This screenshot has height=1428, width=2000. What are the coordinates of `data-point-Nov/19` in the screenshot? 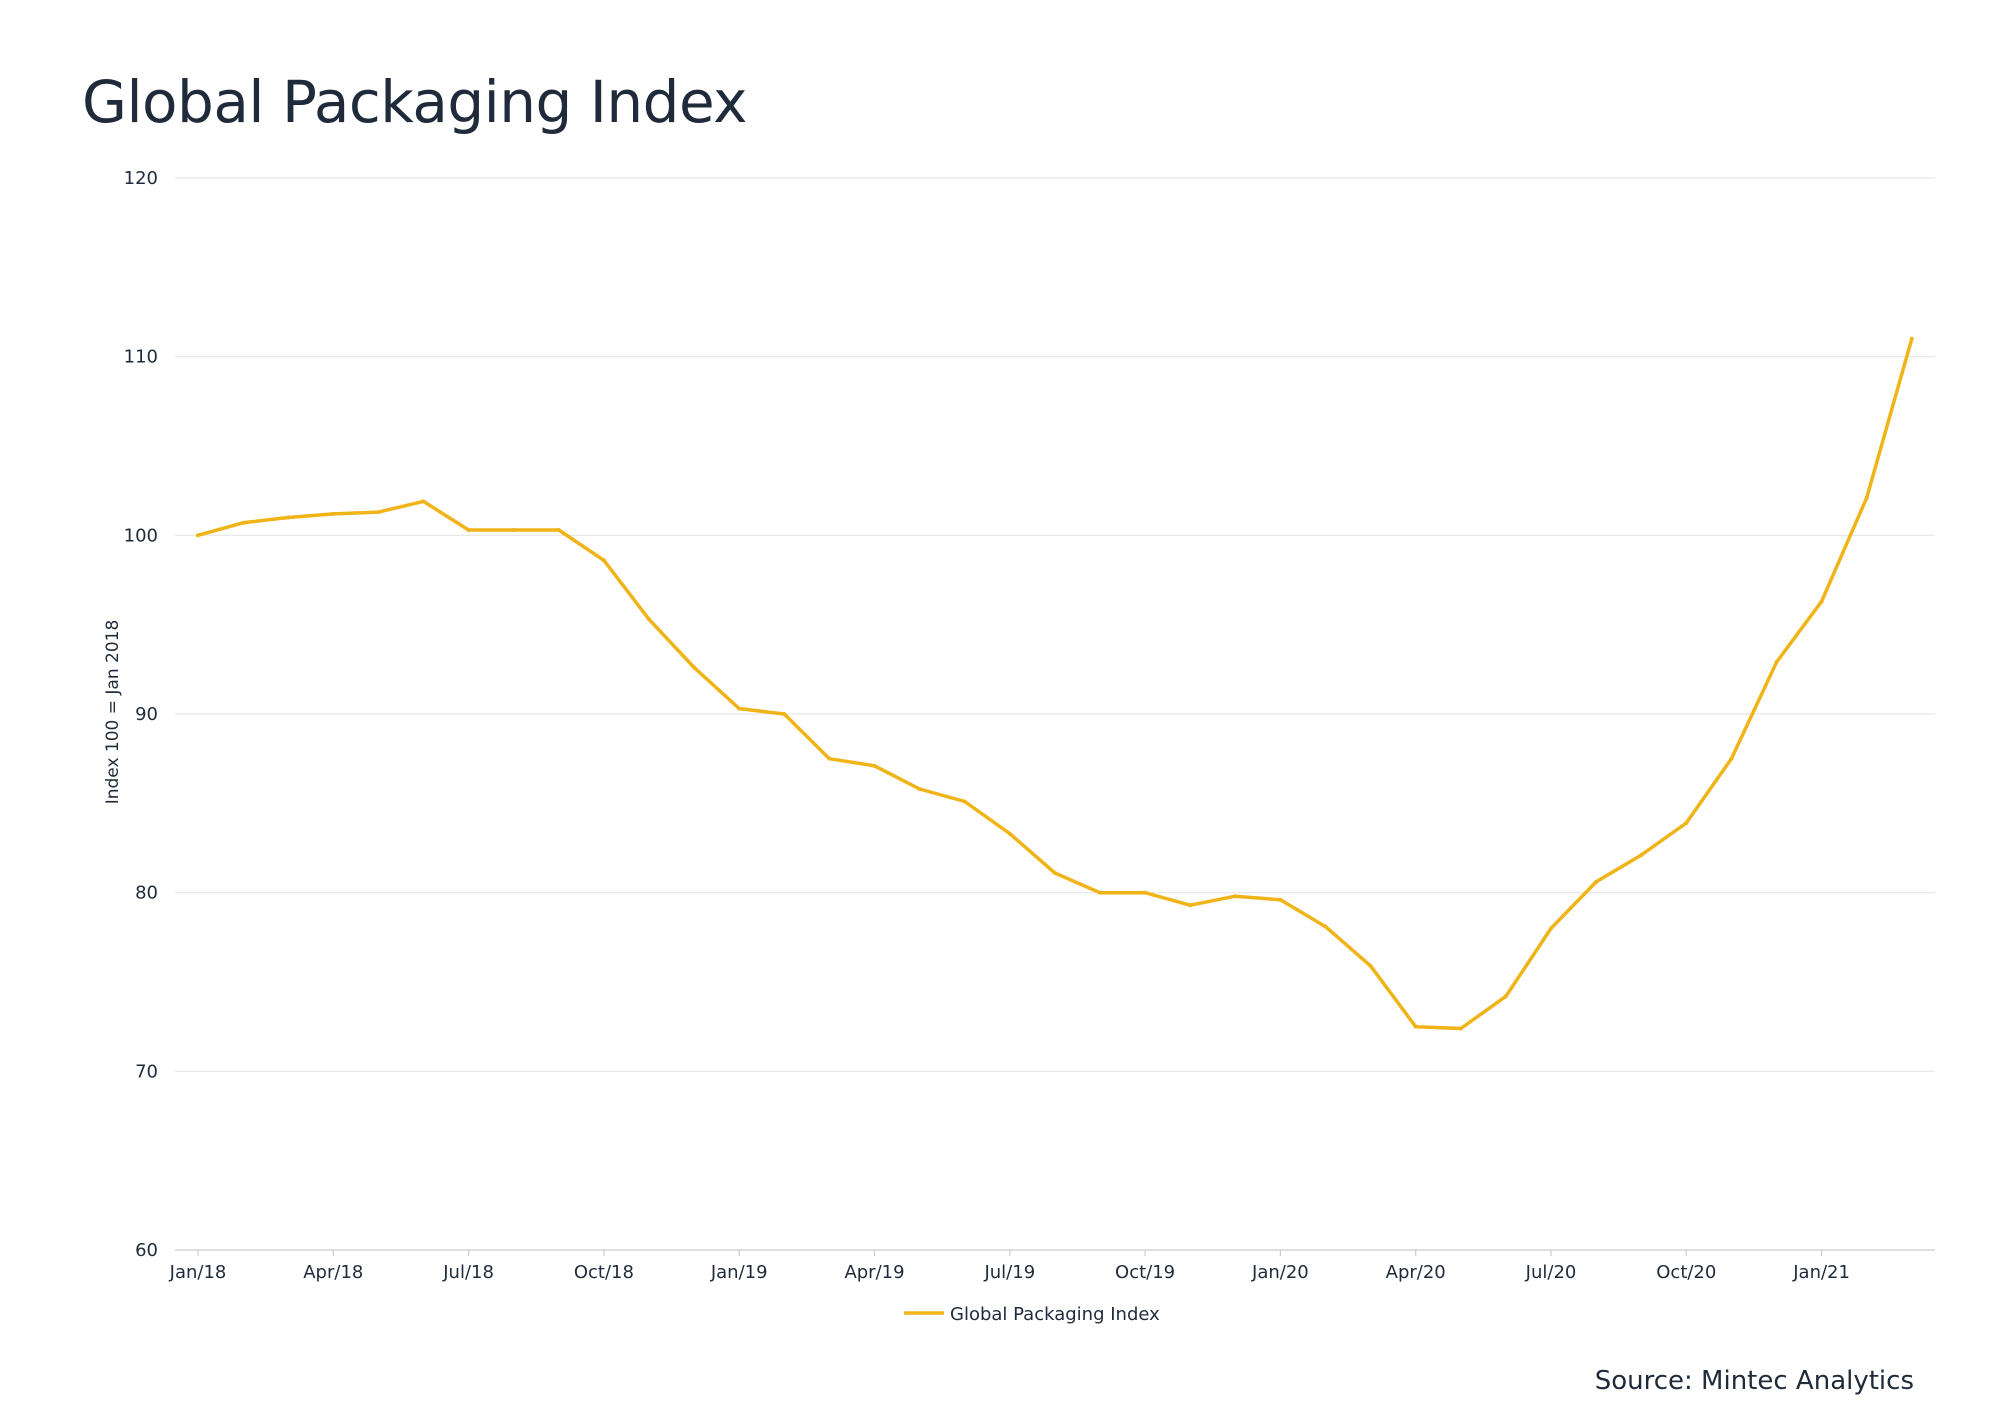 It's located at (1190, 905).